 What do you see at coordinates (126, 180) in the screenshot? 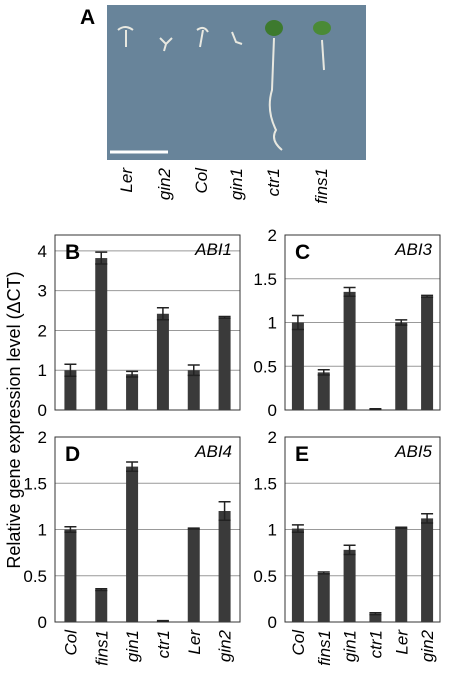
I see `genotype-label: Ler` at bounding box center [126, 180].